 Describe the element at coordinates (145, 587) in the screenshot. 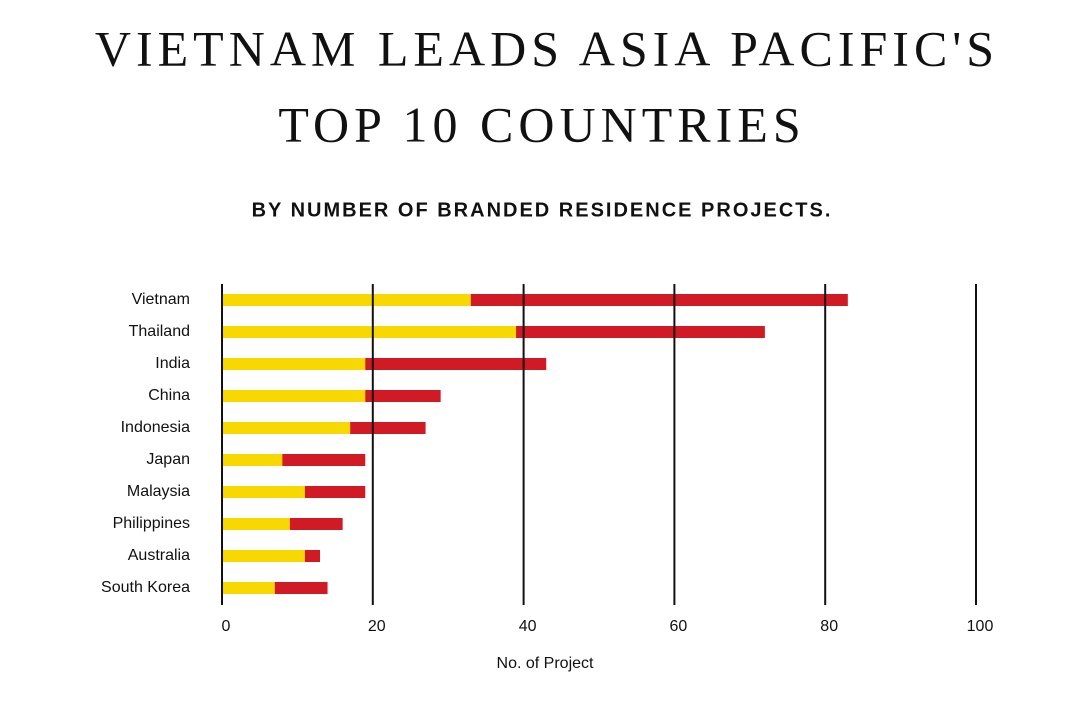

I see `y-tick-label: South Korea` at that location.